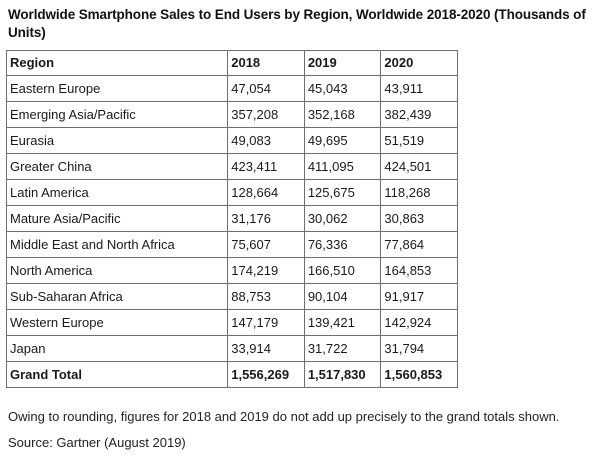 The height and width of the screenshot is (458, 600). Describe the element at coordinates (117, 114) in the screenshot. I see `region-cell: Emerging Asia/Pacific` at that location.